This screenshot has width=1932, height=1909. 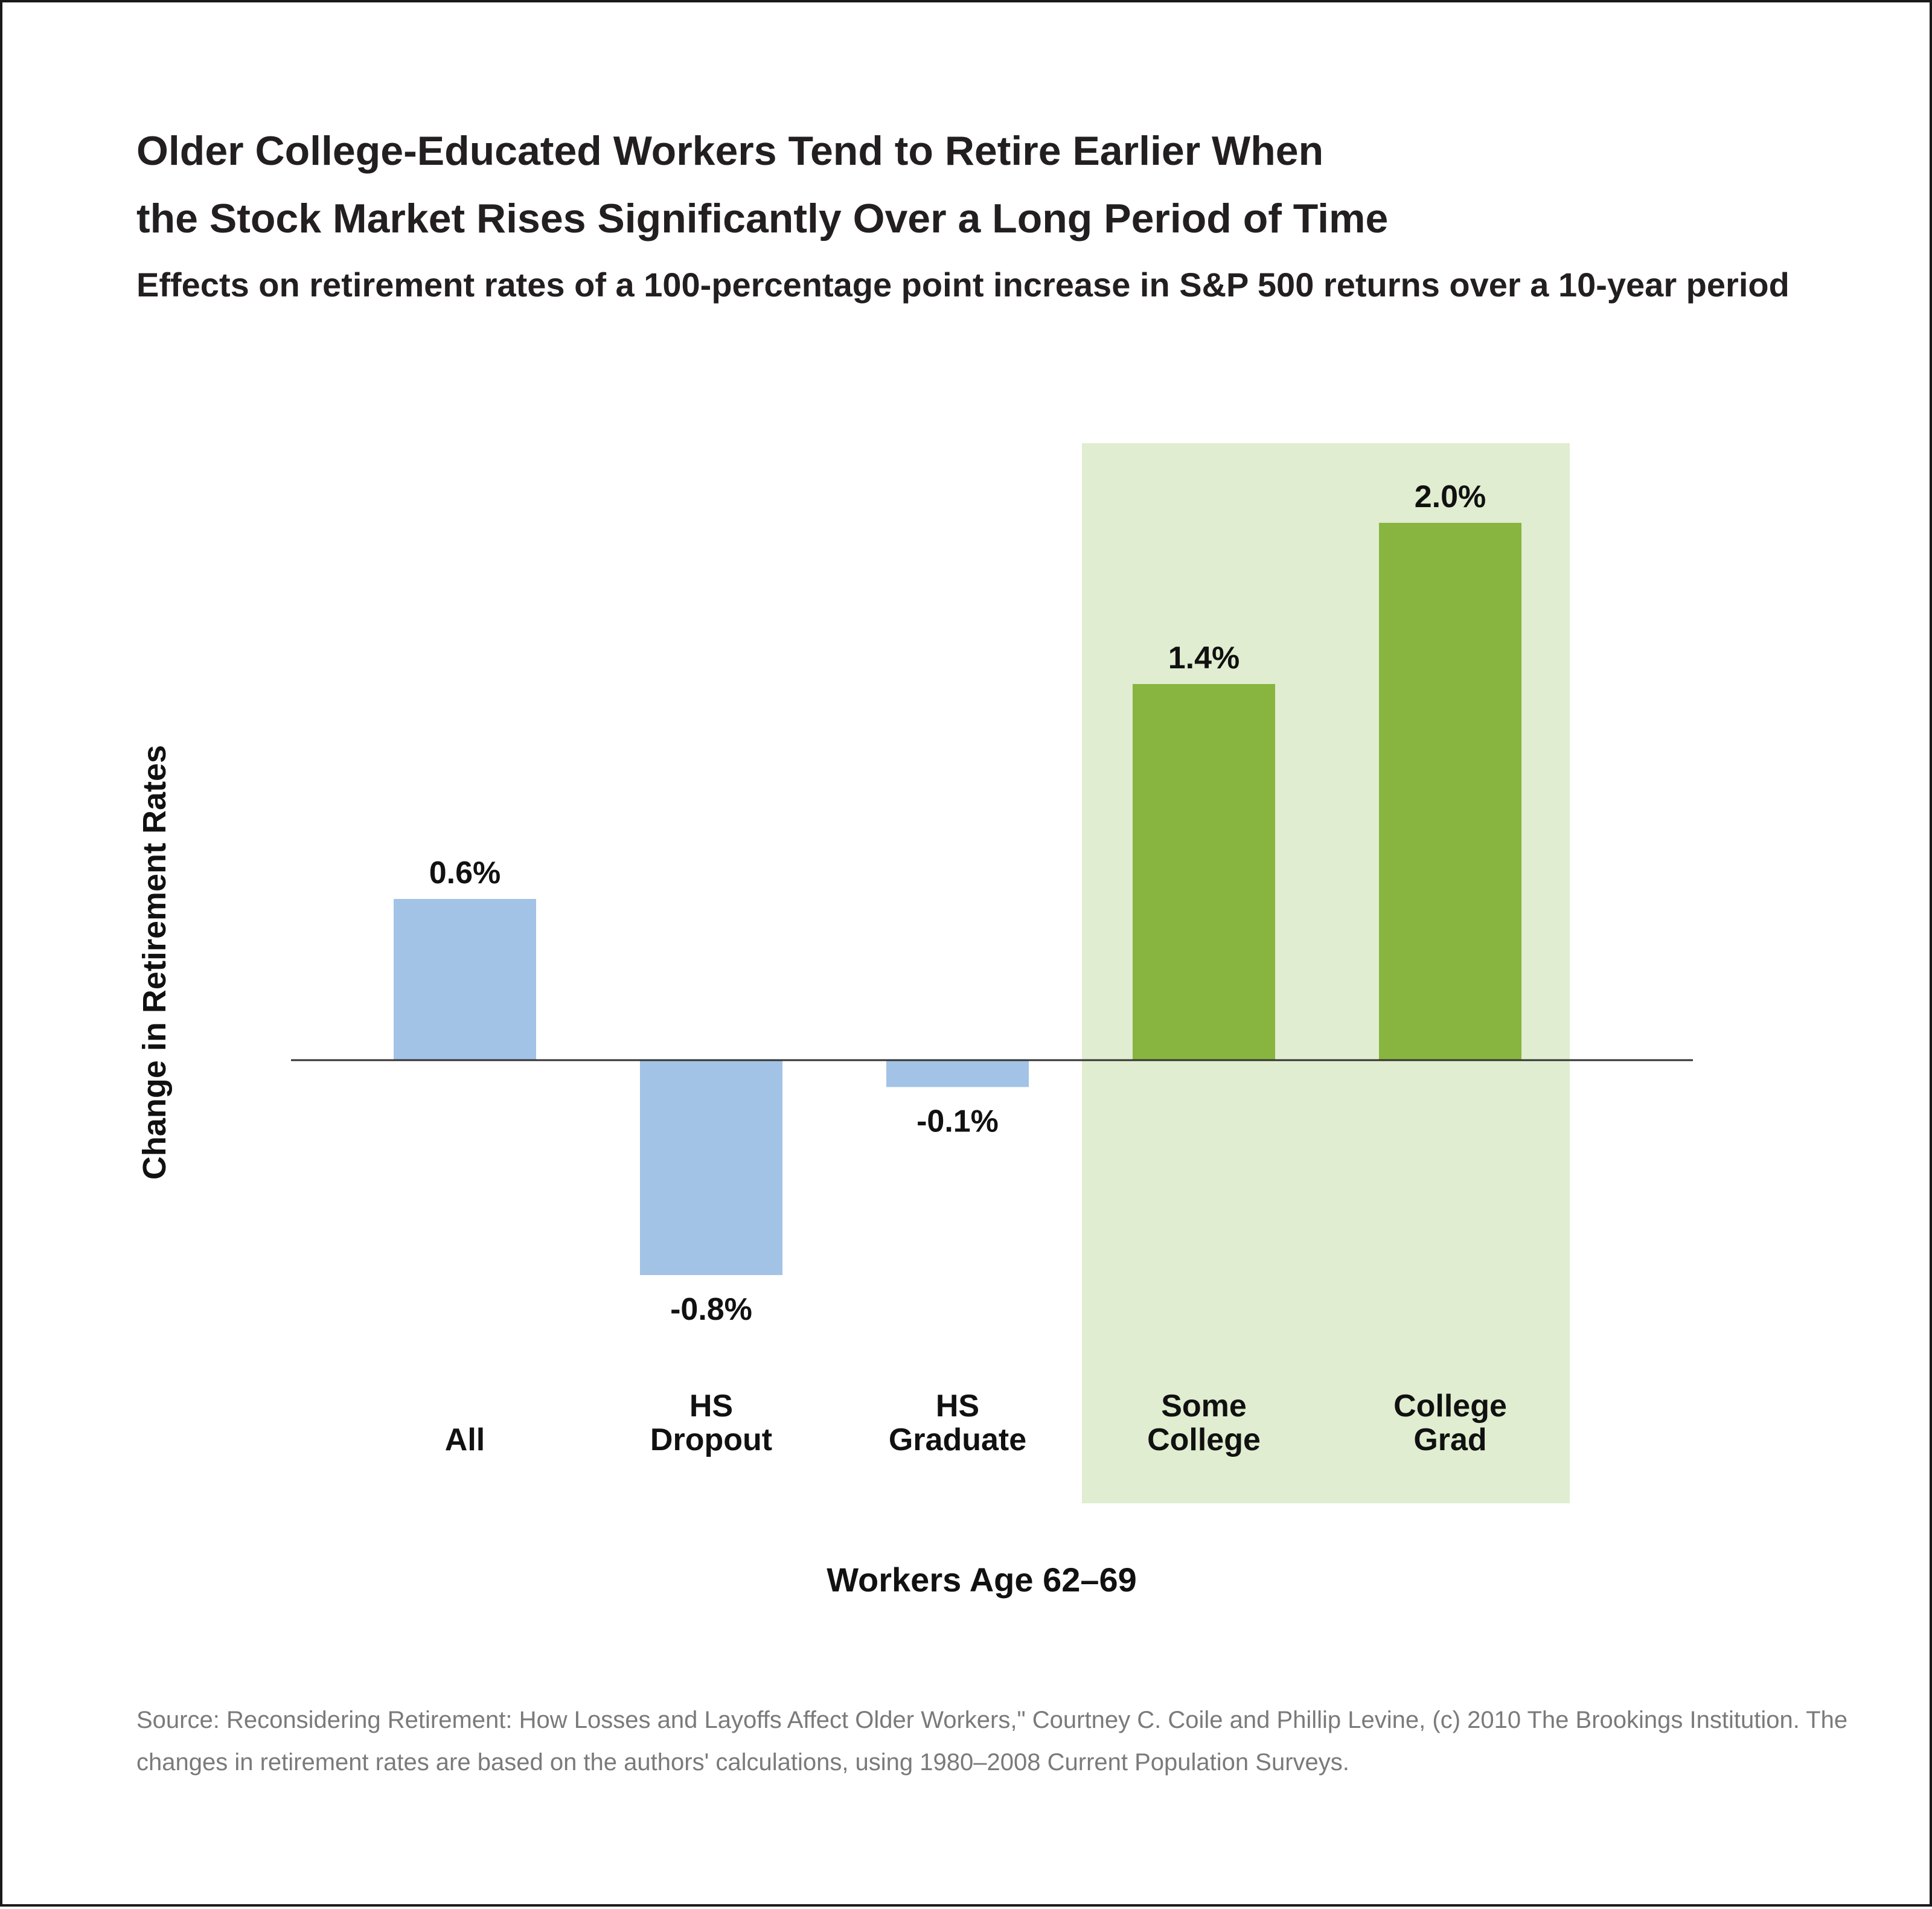 I want to click on category-label-hs-graduate: HS Graduate, so click(x=957, y=1423).